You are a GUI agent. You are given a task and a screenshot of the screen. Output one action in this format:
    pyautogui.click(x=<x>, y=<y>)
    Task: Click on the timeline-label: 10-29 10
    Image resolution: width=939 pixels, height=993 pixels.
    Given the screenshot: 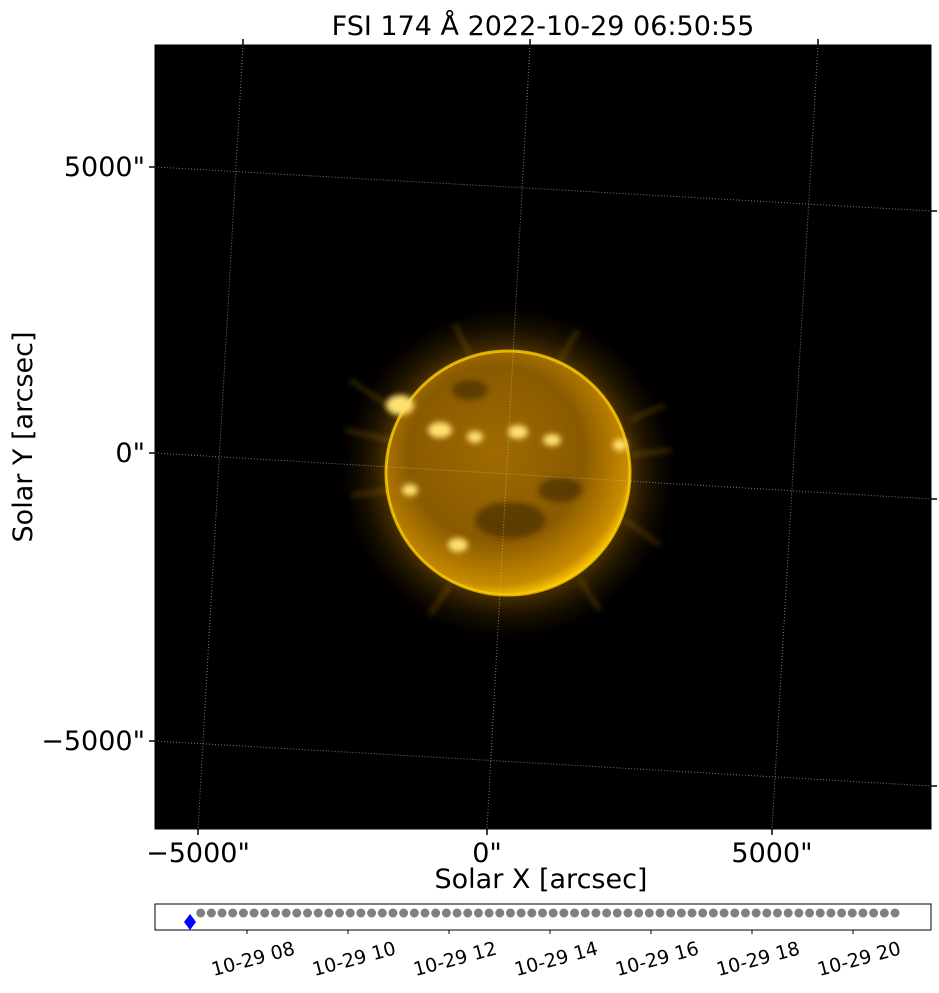 What is the action you would take?
    pyautogui.click(x=354, y=959)
    